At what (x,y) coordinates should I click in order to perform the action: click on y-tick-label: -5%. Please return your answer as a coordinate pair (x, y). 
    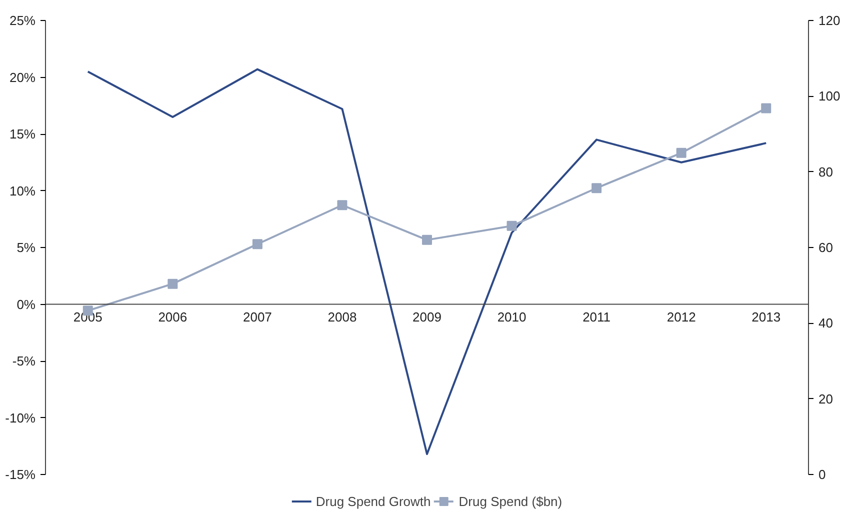
    Looking at the image, I should click on (24, 361).